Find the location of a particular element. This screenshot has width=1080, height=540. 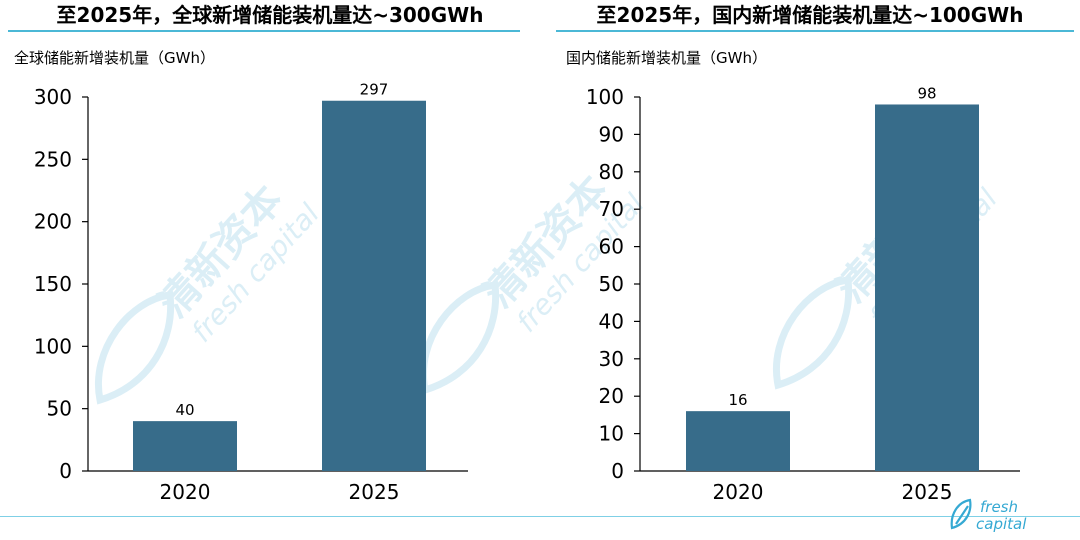

y-tick-label: 20 is located at coordinates (611, 396).